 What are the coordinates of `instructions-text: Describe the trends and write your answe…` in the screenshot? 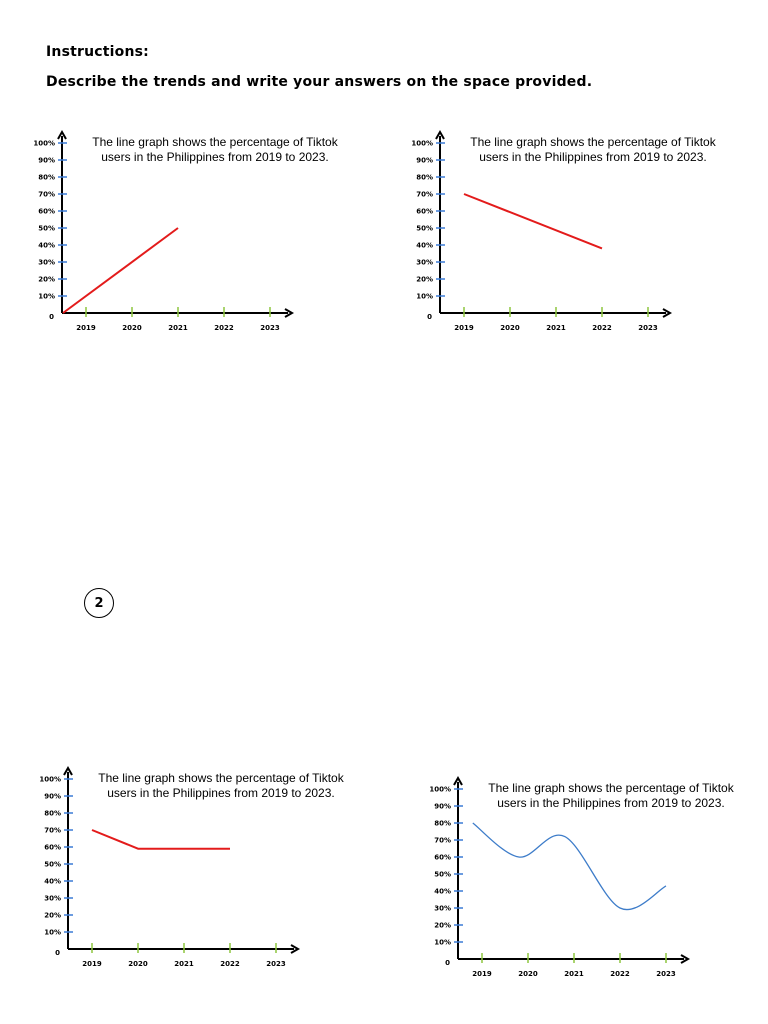 It's located at (319, 82).